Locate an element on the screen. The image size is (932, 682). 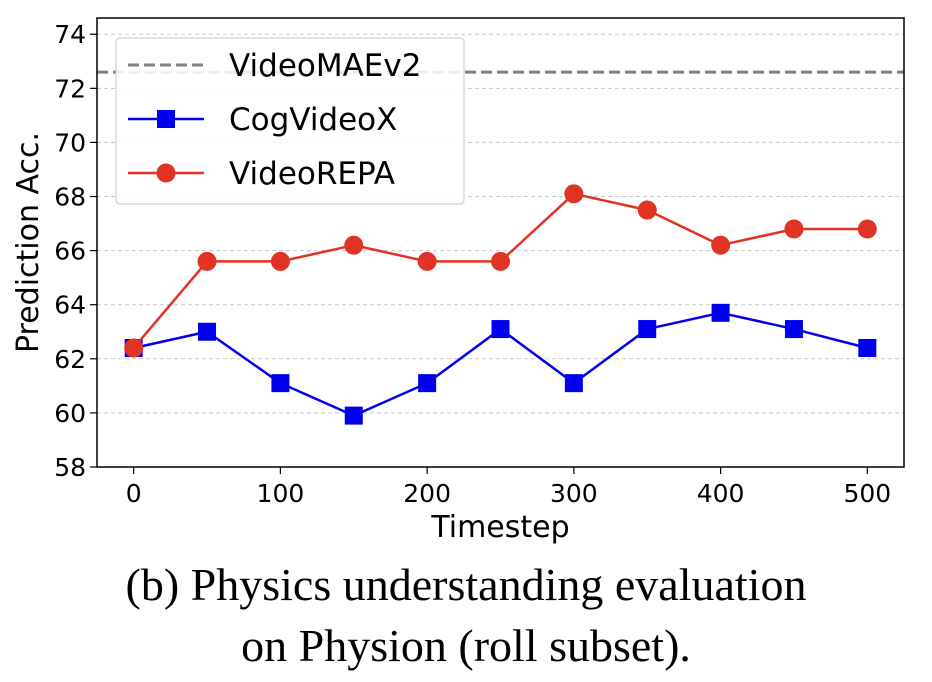
y-tick-label: 66 is located at coordinates (70, 251).